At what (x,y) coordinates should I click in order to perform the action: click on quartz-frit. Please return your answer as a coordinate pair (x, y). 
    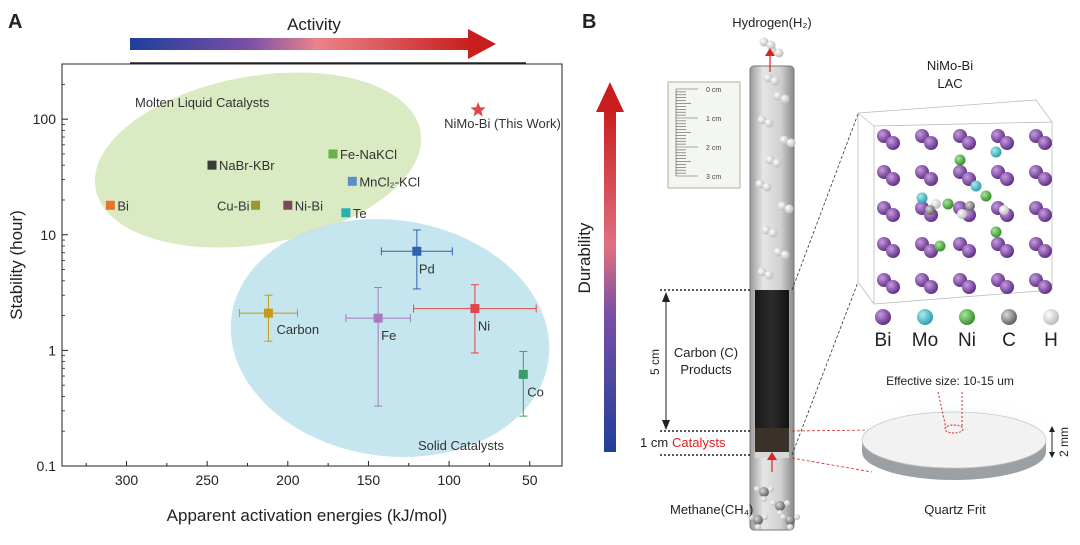
    Looking at the image, I should click on (954, 445).